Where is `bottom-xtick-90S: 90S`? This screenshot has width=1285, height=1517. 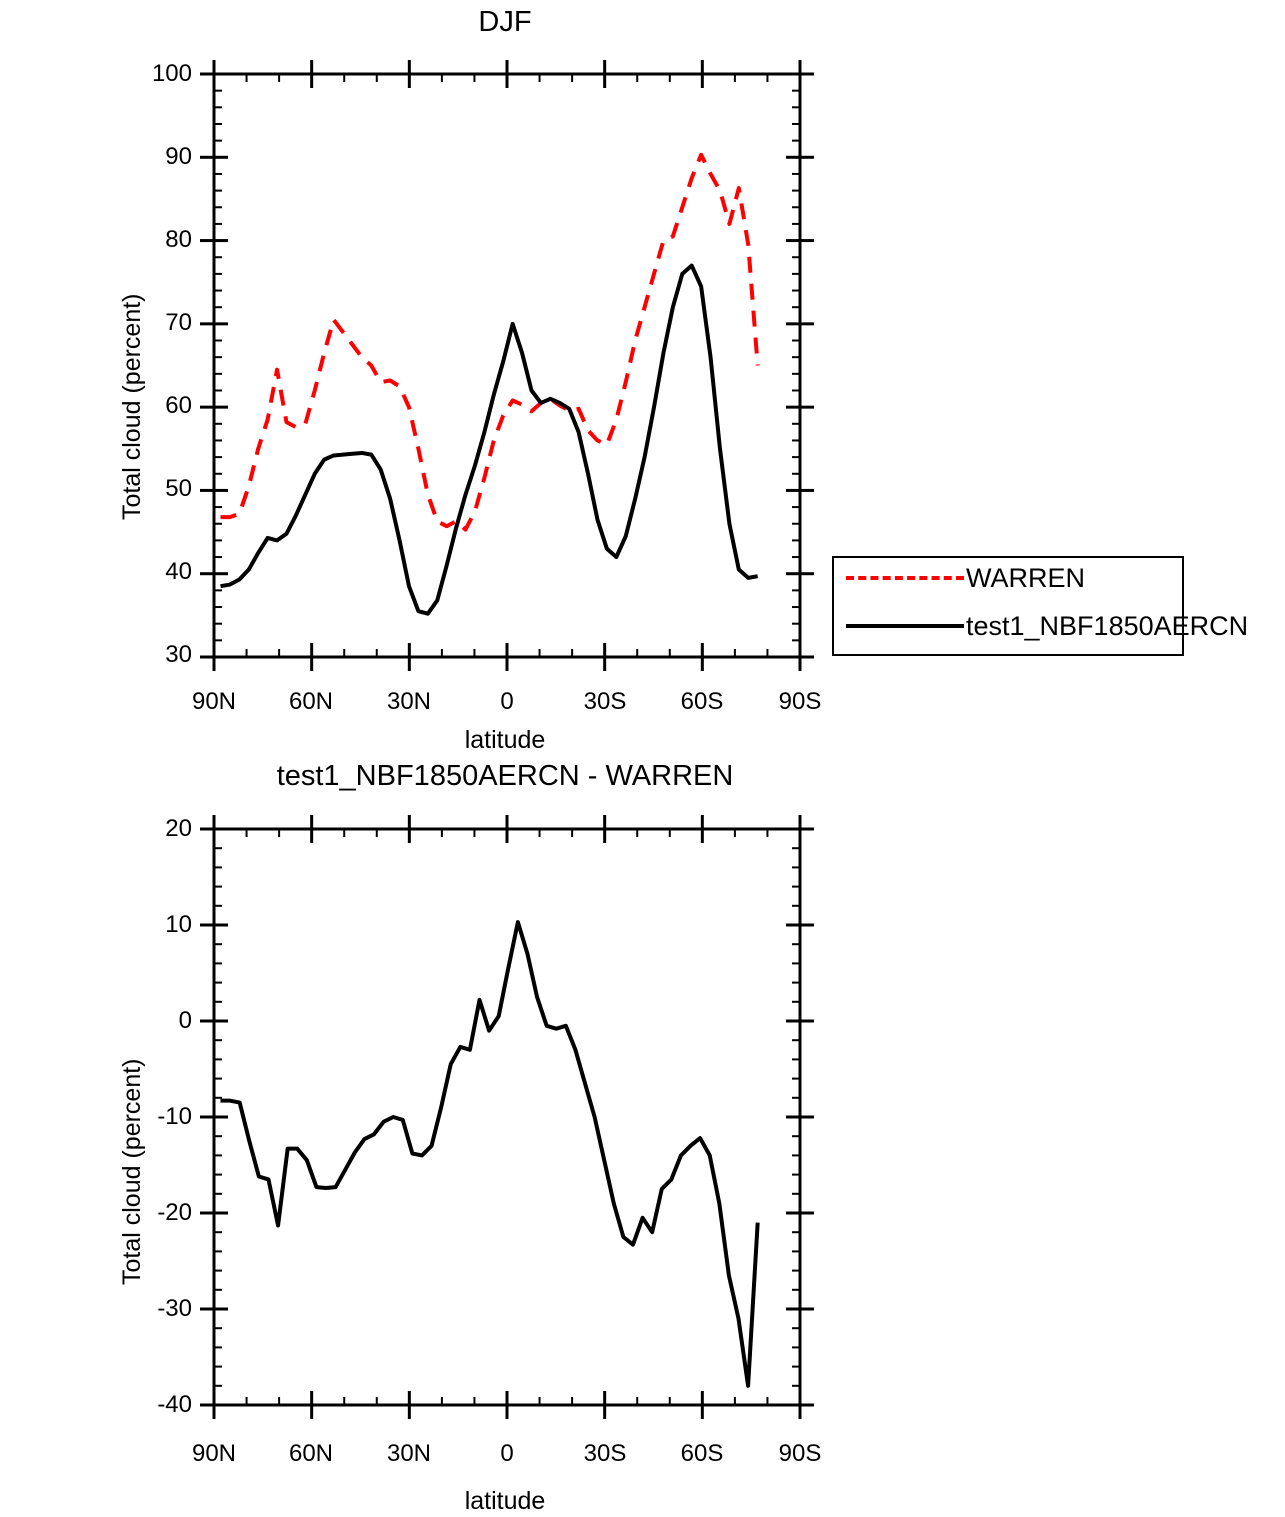
bottom-xtick-90S: 90S is located at coordinates (800, 1453).